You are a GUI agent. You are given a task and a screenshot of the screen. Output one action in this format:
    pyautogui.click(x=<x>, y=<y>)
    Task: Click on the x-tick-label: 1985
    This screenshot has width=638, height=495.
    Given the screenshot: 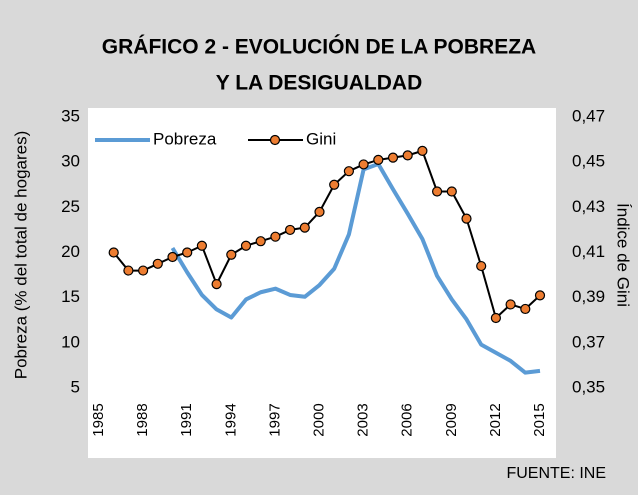 What is the action you would take?
    pyautogui.click(x=98, y=419)
    